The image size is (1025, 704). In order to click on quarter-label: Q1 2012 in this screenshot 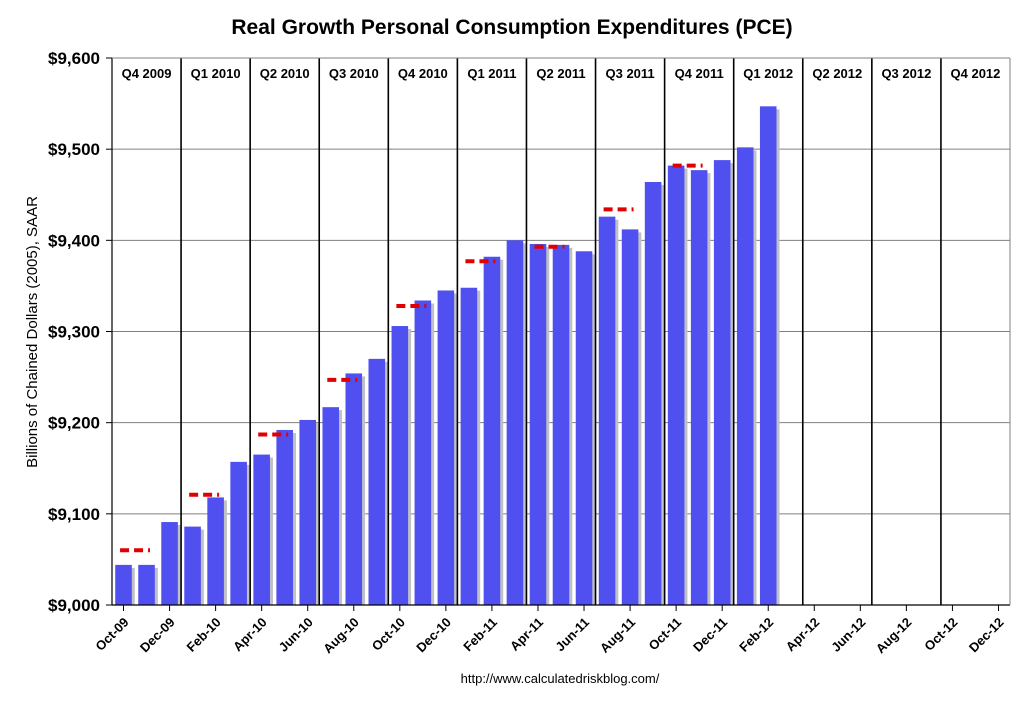, I will do `click(768, 73)`.